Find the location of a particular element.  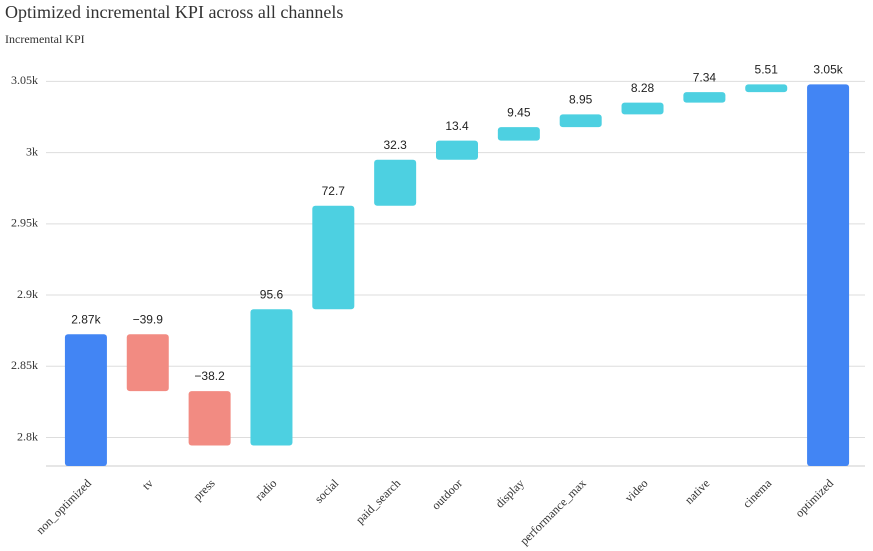

value-label: 8.95 is located at coordinates (581, 100).